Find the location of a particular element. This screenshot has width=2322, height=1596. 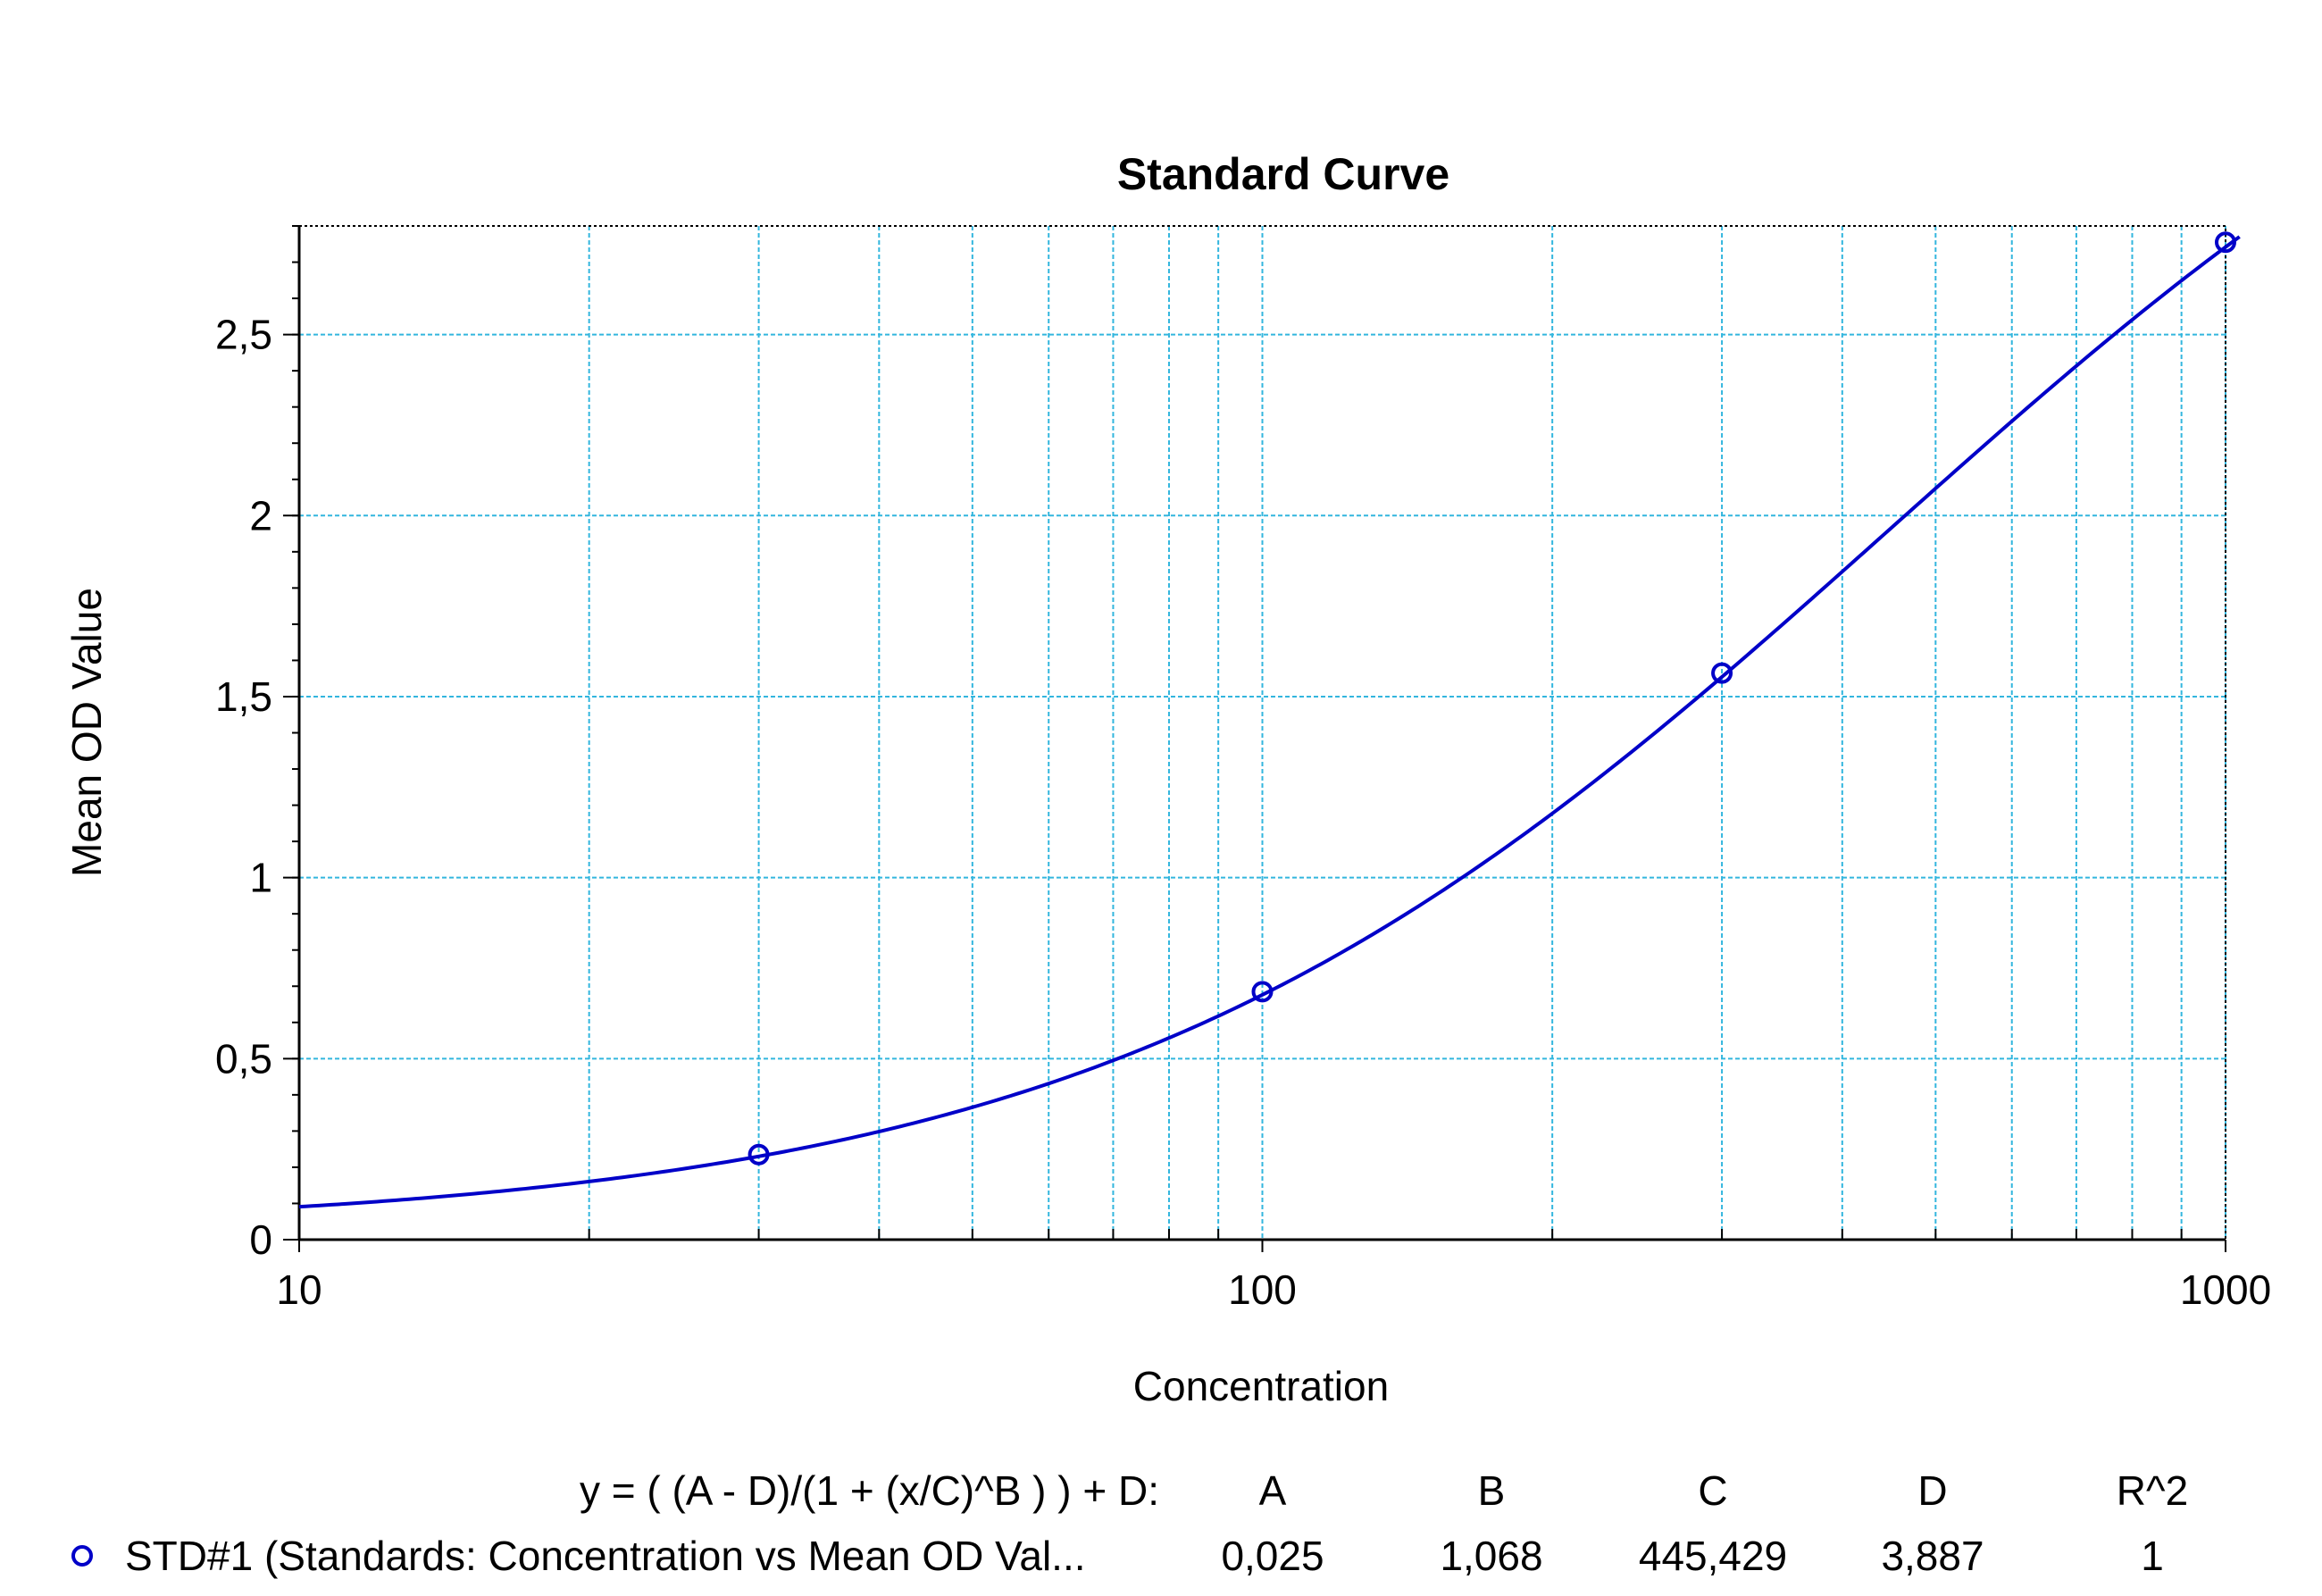

legend-marker is located at coordinates (82, 1556).